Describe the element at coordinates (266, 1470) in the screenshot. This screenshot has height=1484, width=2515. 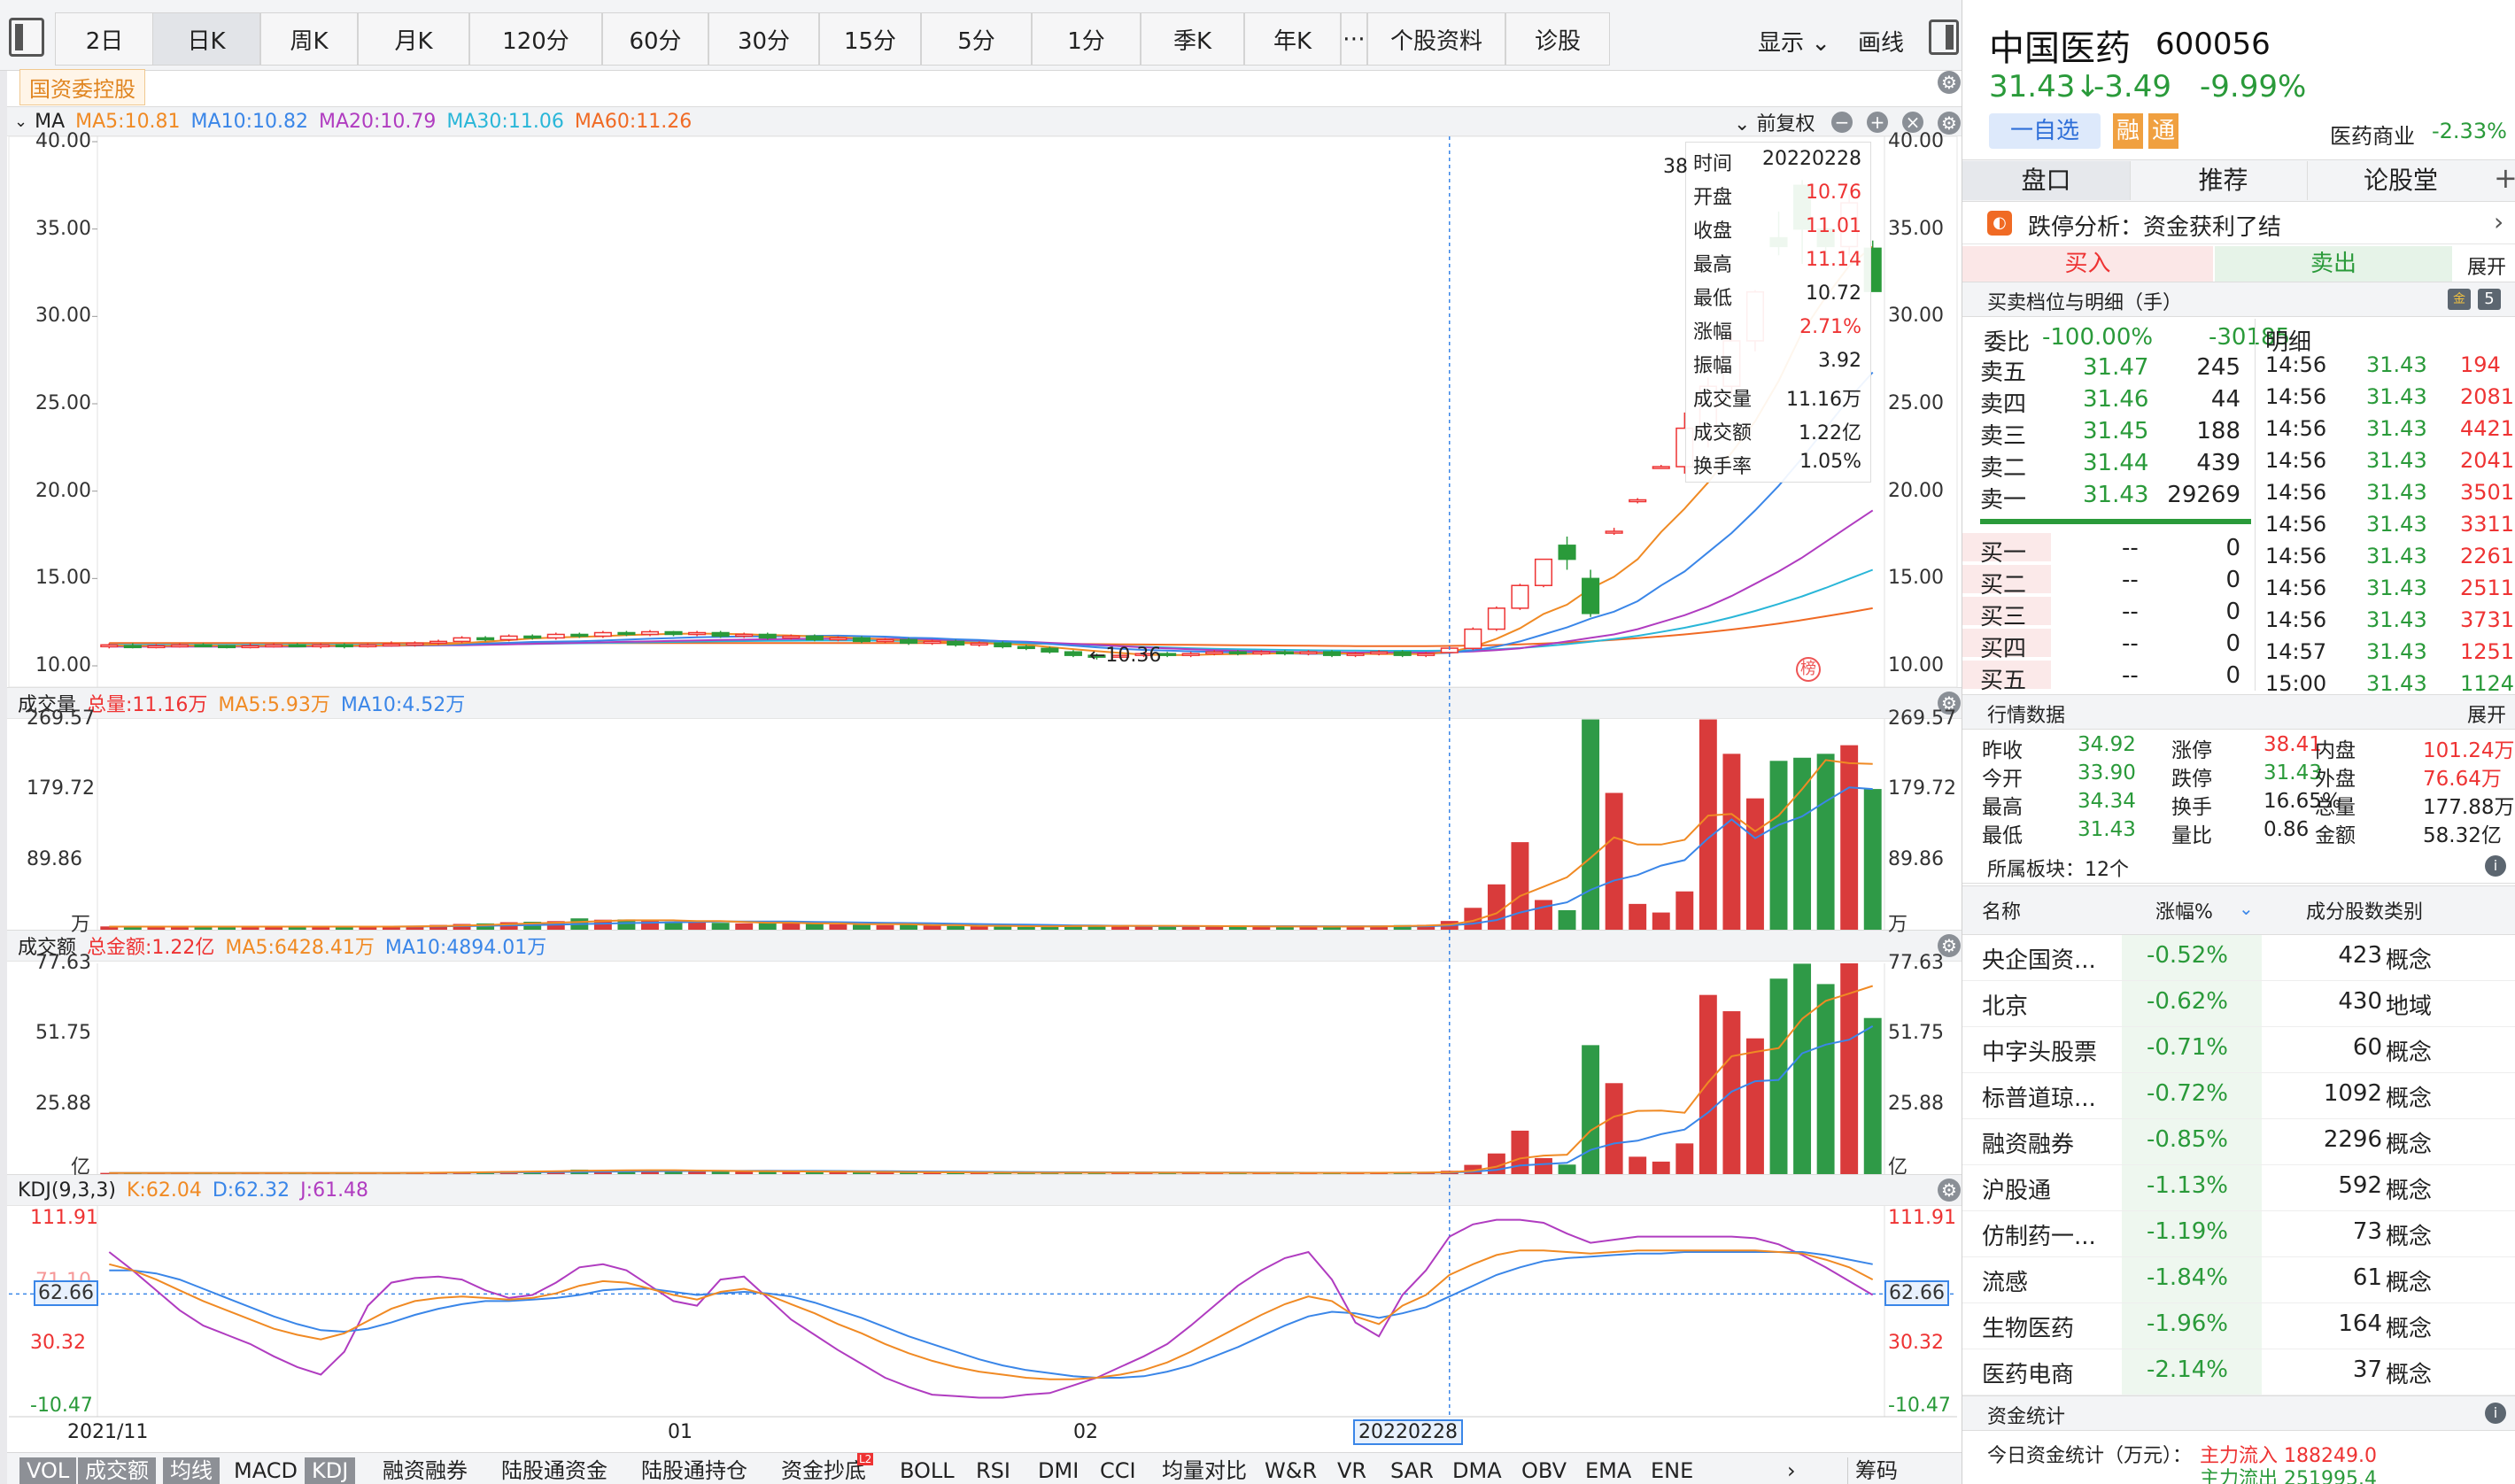
I see `indicator-tab: MACD` at that location.